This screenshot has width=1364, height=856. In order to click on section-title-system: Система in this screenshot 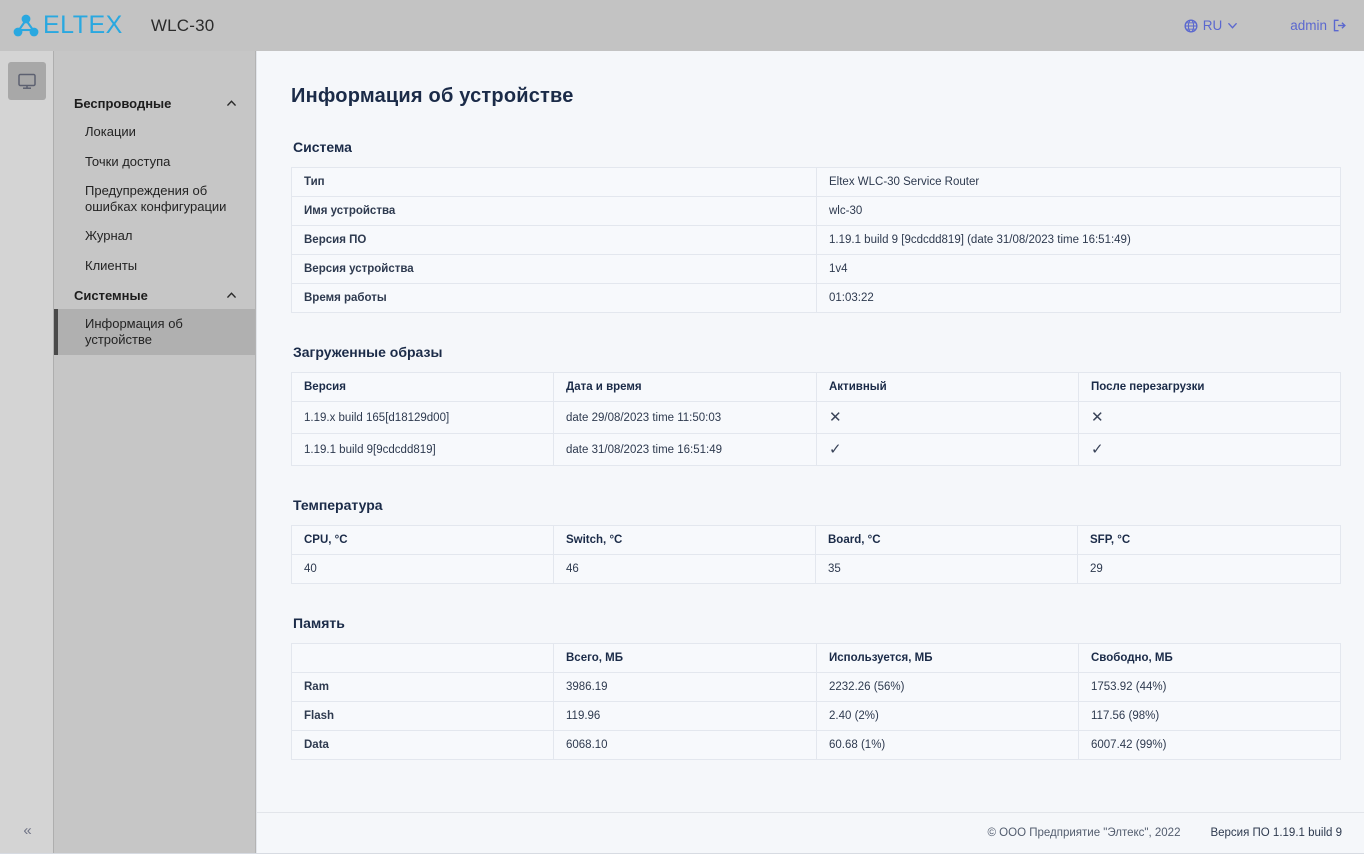, I will do `click(322, 147)`.